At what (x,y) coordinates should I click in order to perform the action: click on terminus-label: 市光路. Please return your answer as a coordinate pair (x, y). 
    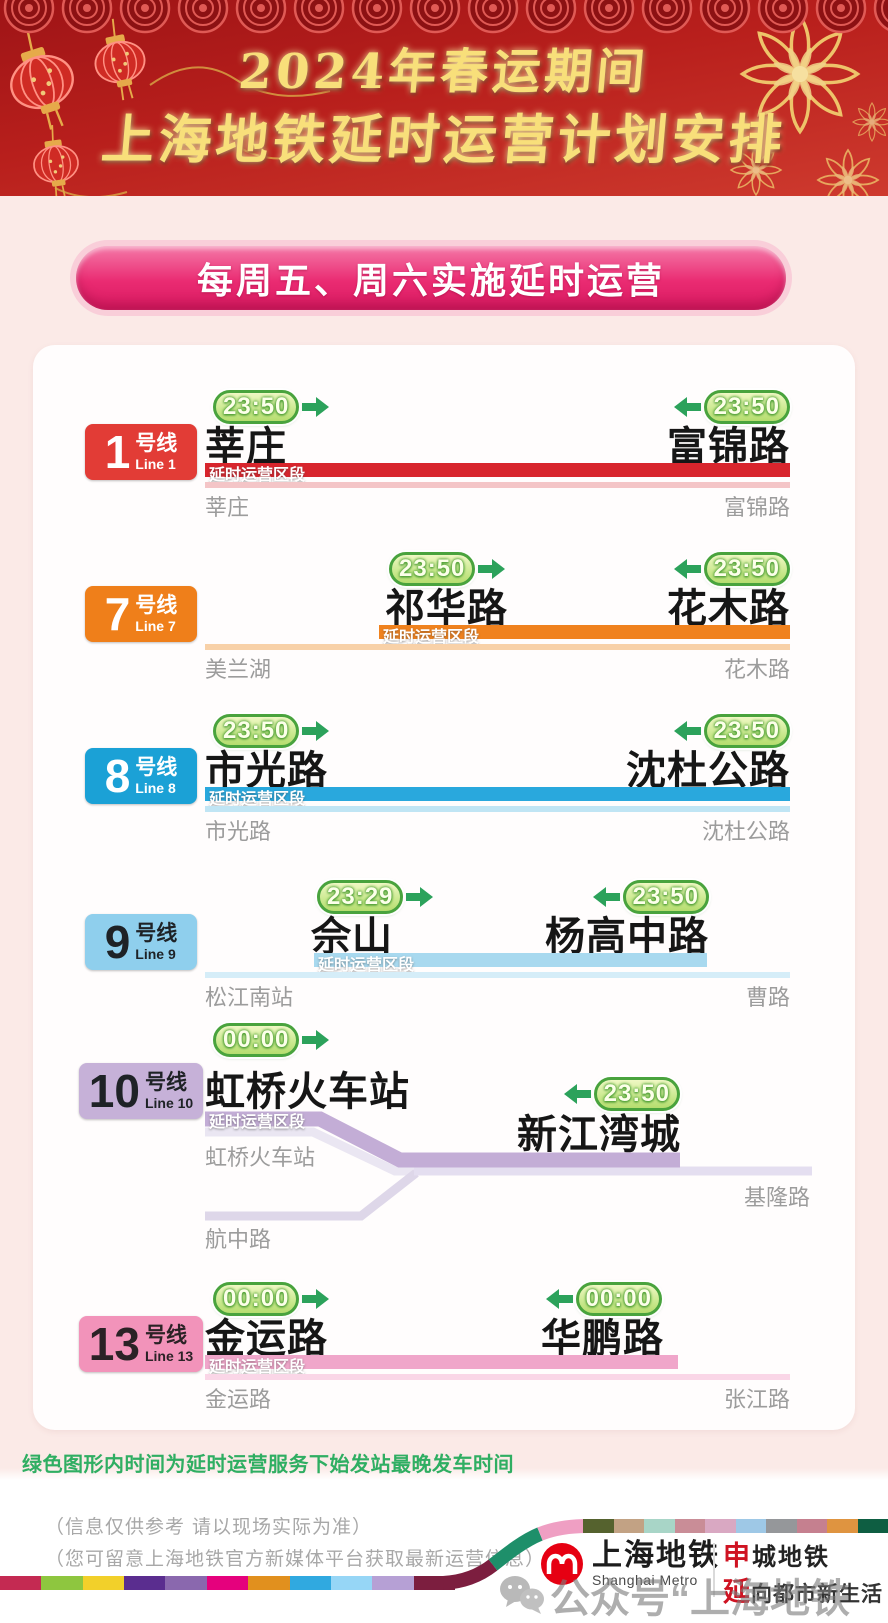
    Looking at the image, I should click on (238, 831).